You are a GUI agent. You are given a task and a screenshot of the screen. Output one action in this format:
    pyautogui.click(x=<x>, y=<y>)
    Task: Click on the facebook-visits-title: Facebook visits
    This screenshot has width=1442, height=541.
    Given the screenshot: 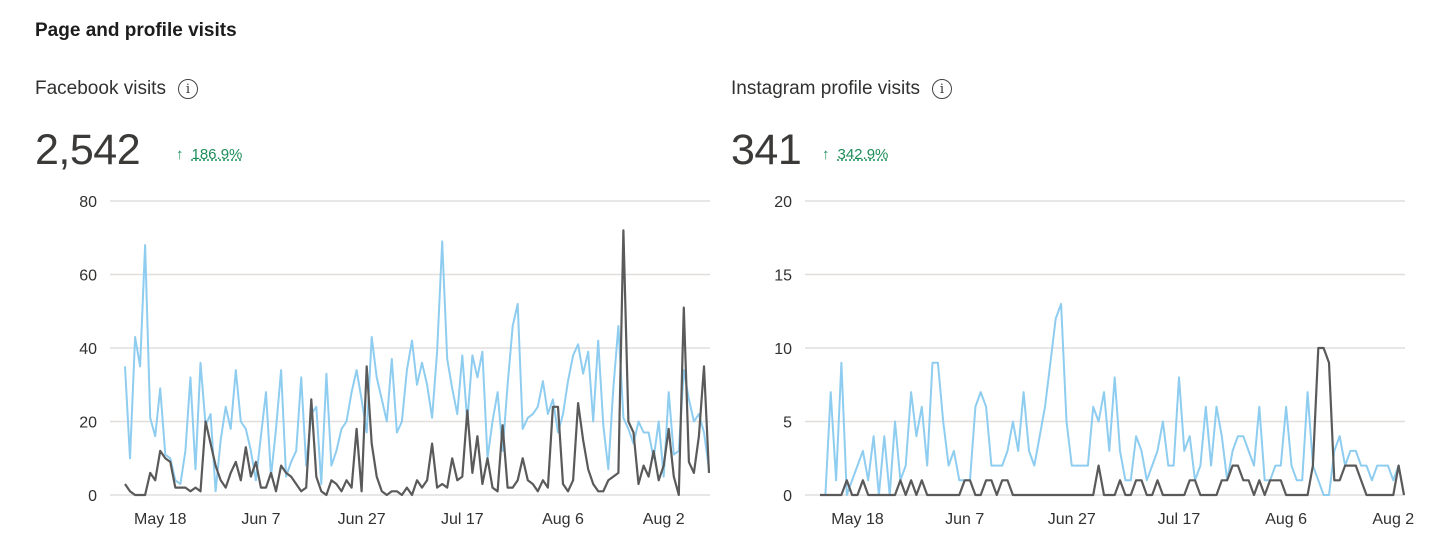 What is the action you would take?
    pyautogui.click(x=100, y=88)
    